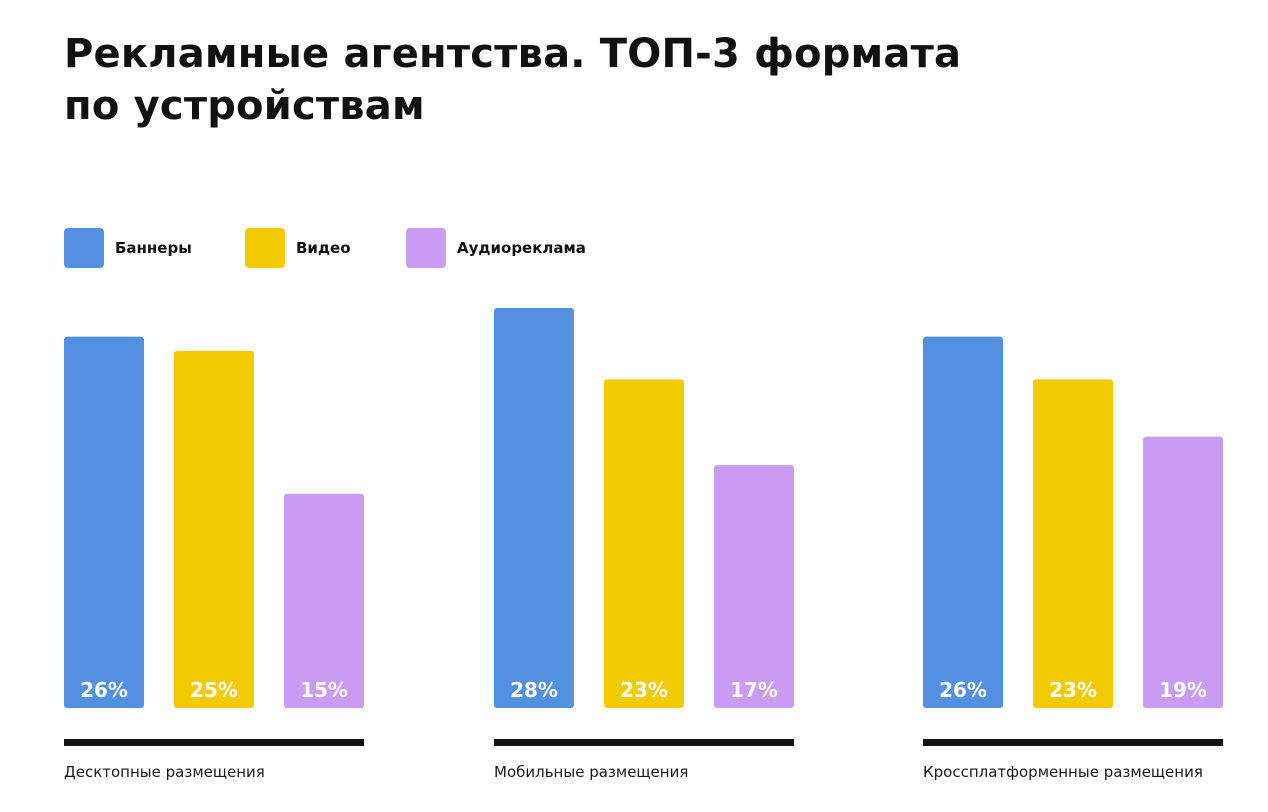 The height and width of the screenshot is (812, 1268). I want to click on category-label-2: Мобильные размещения, so click(591, 772).